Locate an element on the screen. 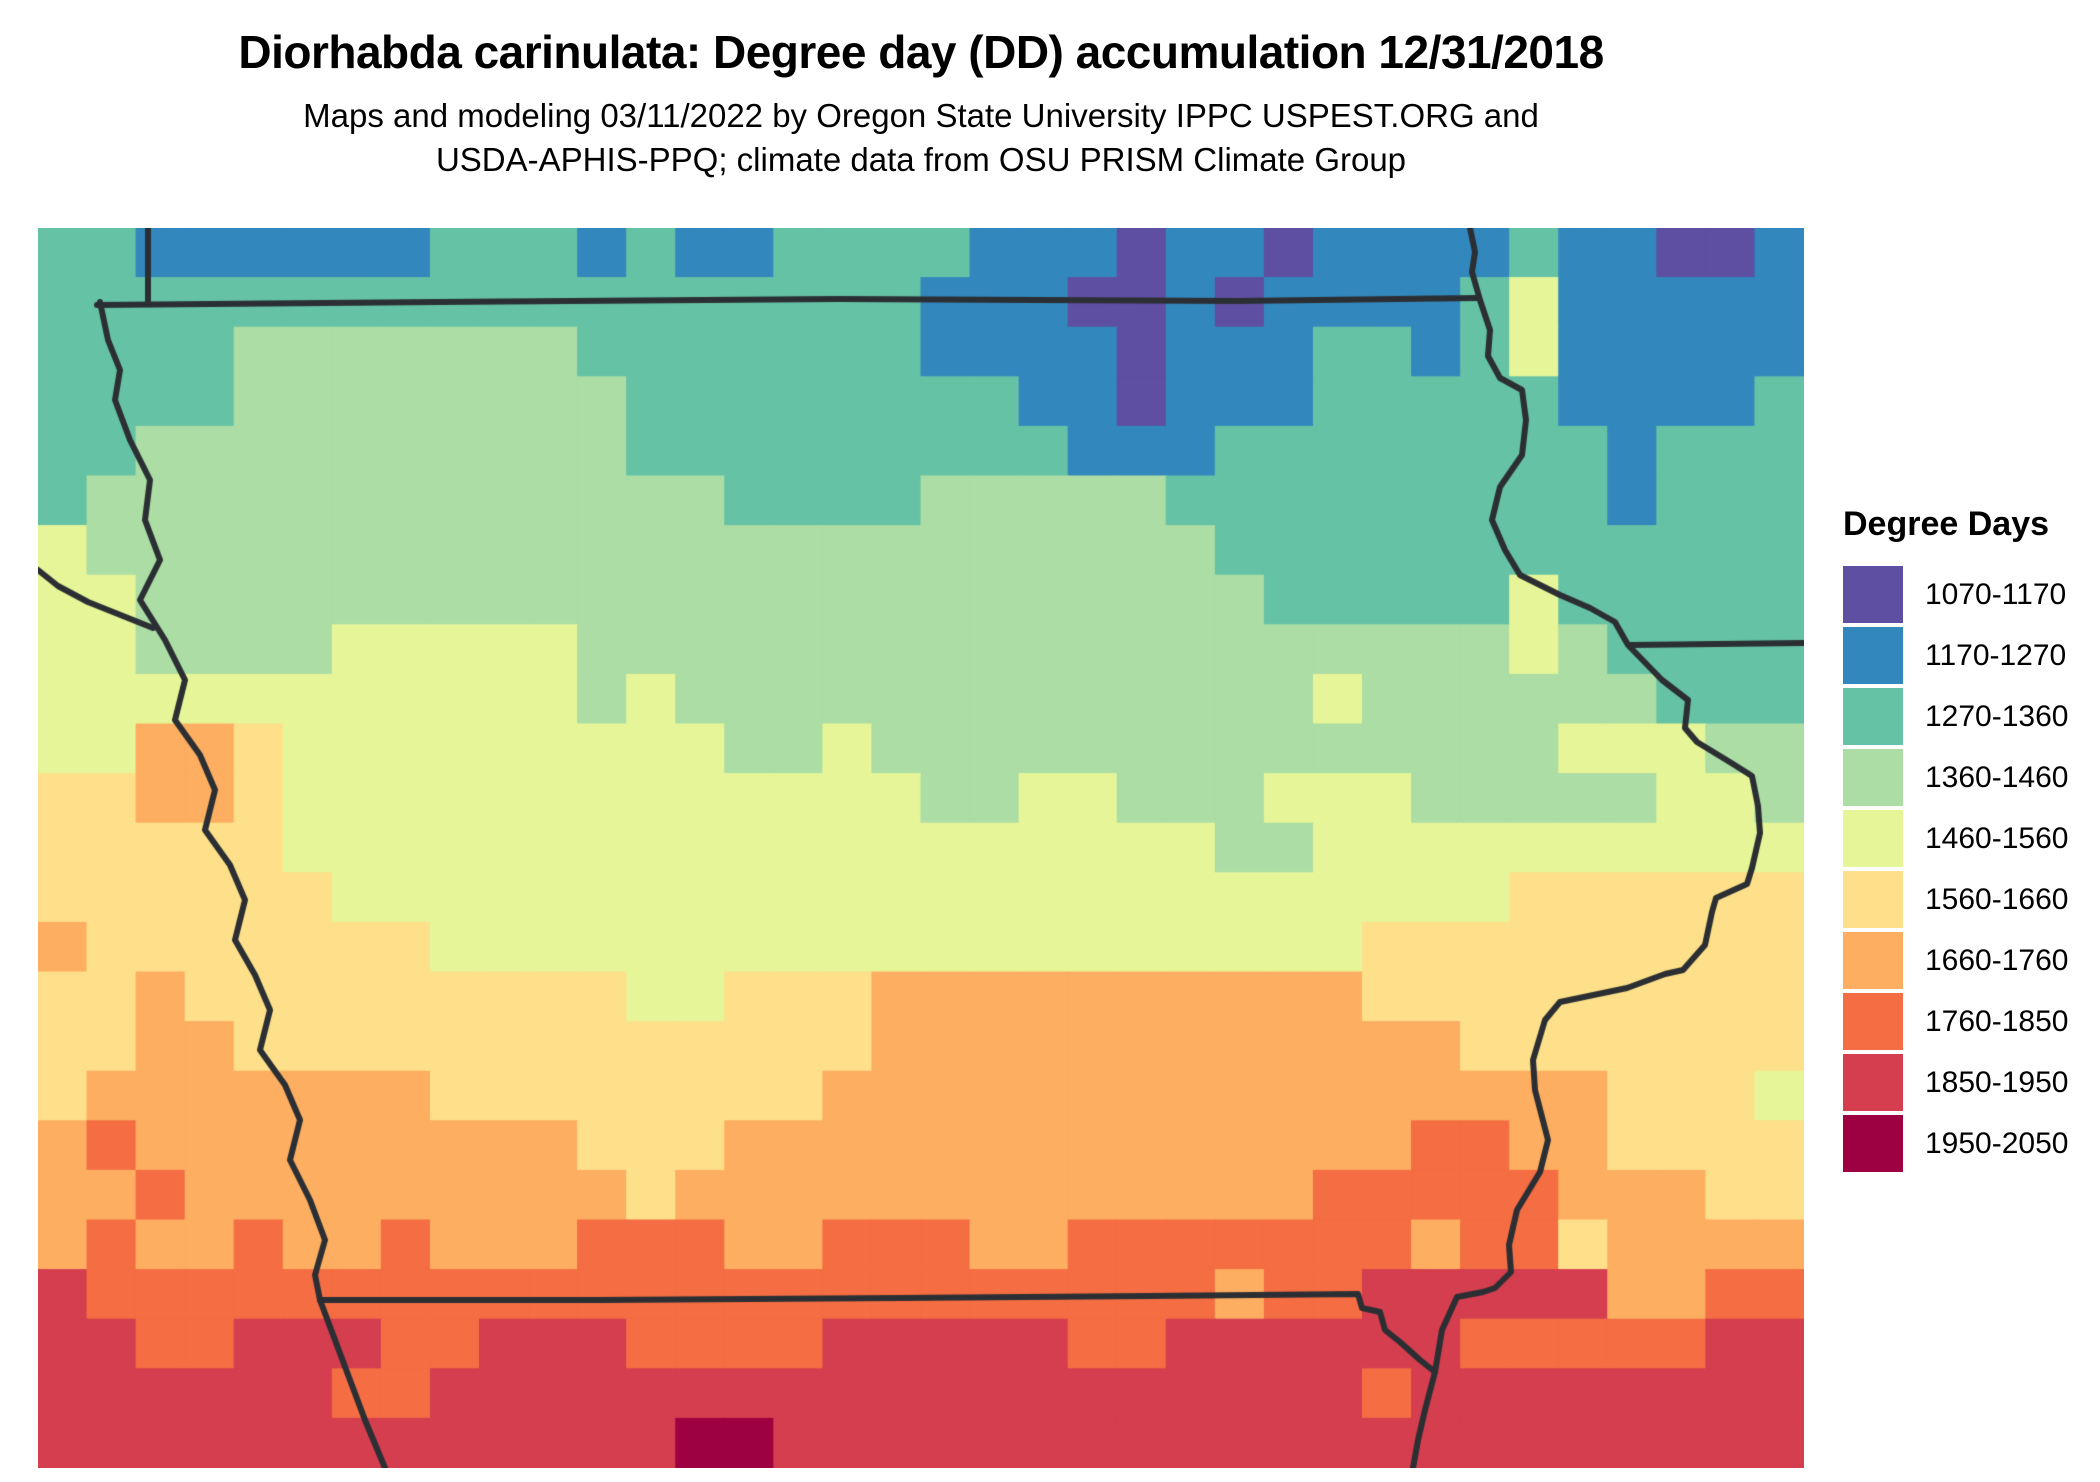 This screenshot has width=2100, height=1482. legend-label: 1660-1760 is located at coordinates (1997, 960).